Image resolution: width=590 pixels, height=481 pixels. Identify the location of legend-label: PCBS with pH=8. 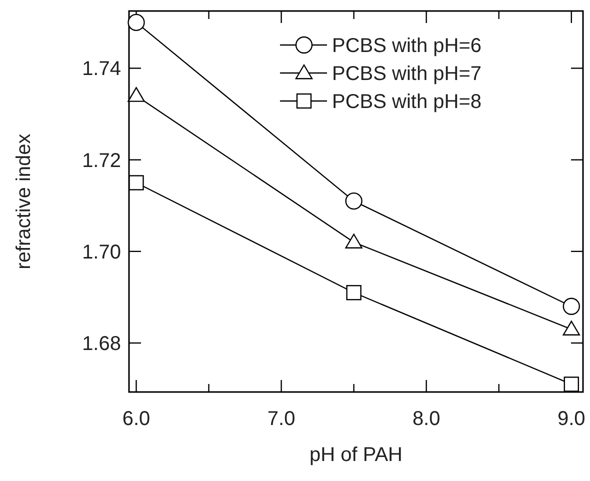
(407, 102).